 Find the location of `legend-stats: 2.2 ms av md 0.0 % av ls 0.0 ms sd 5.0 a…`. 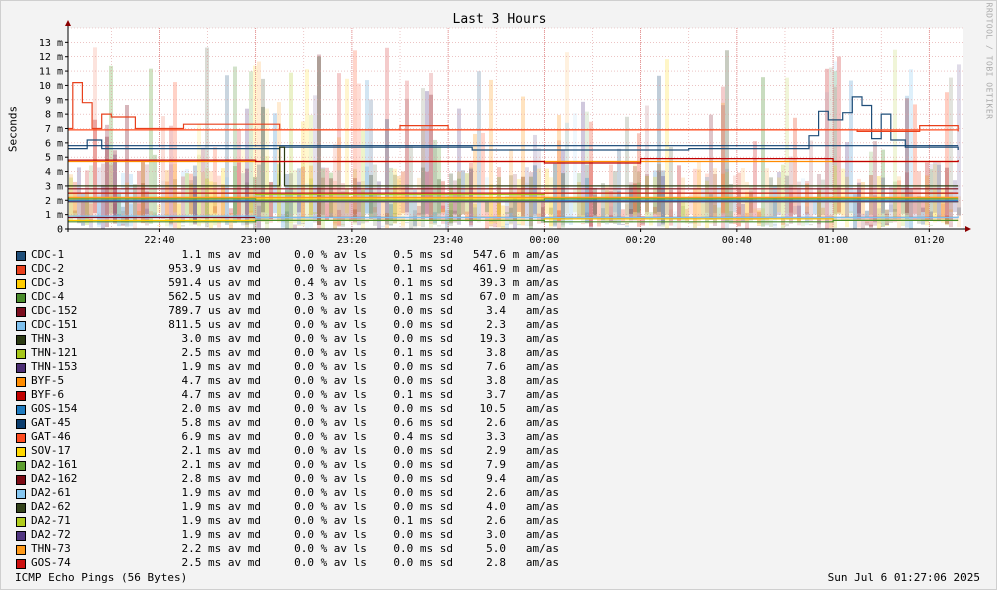

legend-stats: 2.2 ms av md 0.0 % av ls 0.0 ms sd 5.0 a… is located at coordinates (357, 548).